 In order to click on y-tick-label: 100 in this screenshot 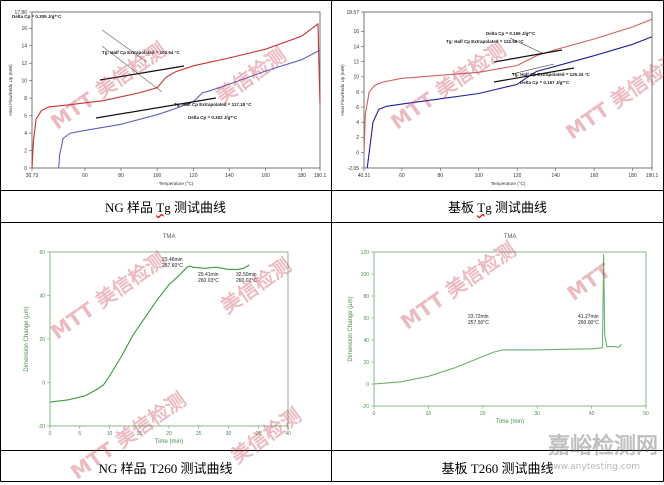, I will do `click(365, 275)`.